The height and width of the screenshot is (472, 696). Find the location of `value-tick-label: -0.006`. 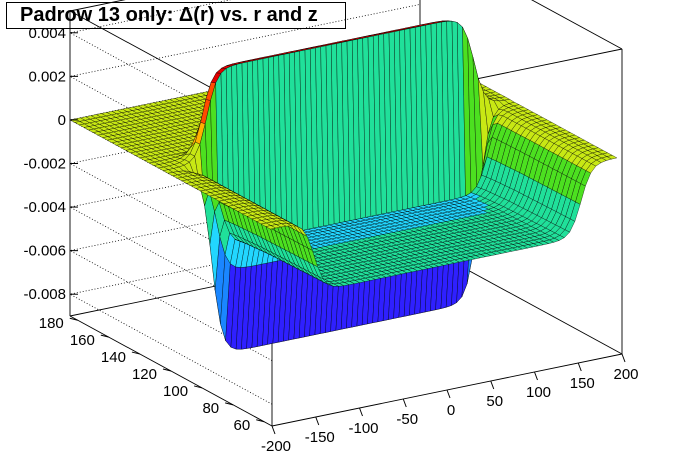

value-tick-label: -0.006 is located at coordinates (44, 251).